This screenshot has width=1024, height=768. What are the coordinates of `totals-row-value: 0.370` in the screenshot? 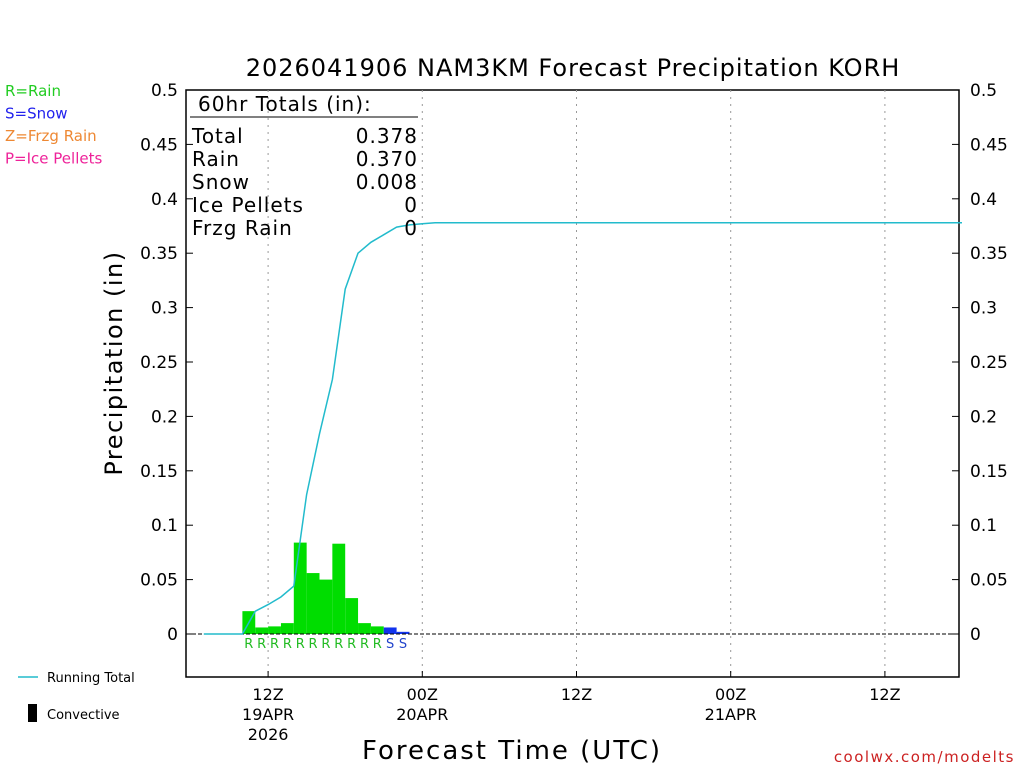 It's located at (387, 159).